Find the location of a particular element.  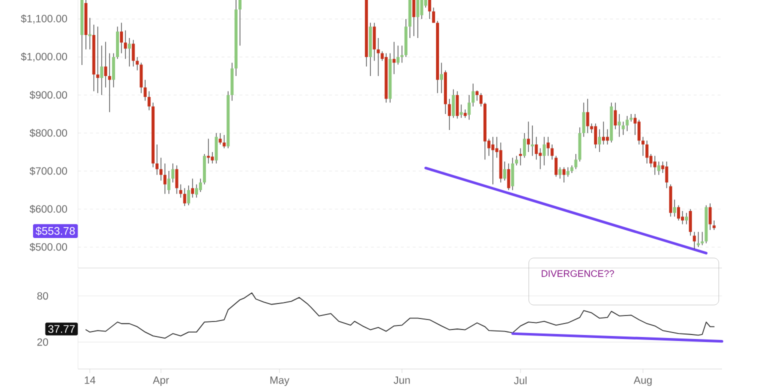

x-tick-label: Jun is located at coordinates (402, 380).